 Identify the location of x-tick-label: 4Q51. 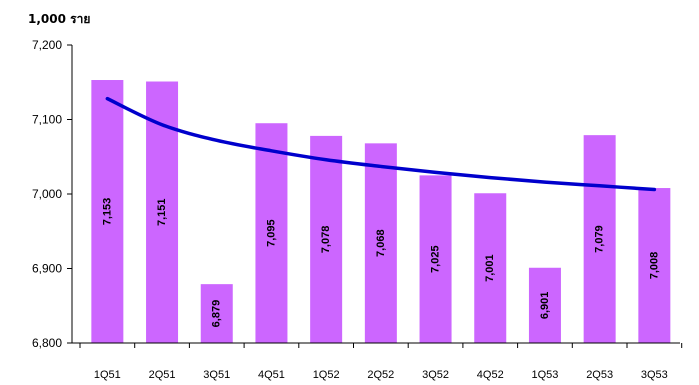
(271, 375).